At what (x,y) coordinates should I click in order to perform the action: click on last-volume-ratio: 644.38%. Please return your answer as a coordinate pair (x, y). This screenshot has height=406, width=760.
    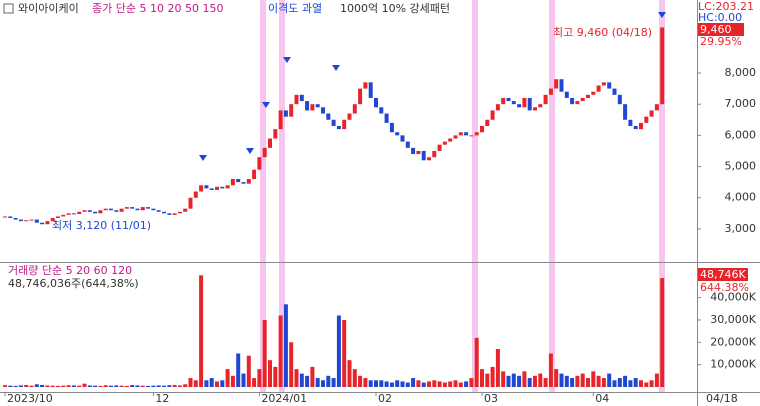
    Looking at the image, I should click on (724, 287).